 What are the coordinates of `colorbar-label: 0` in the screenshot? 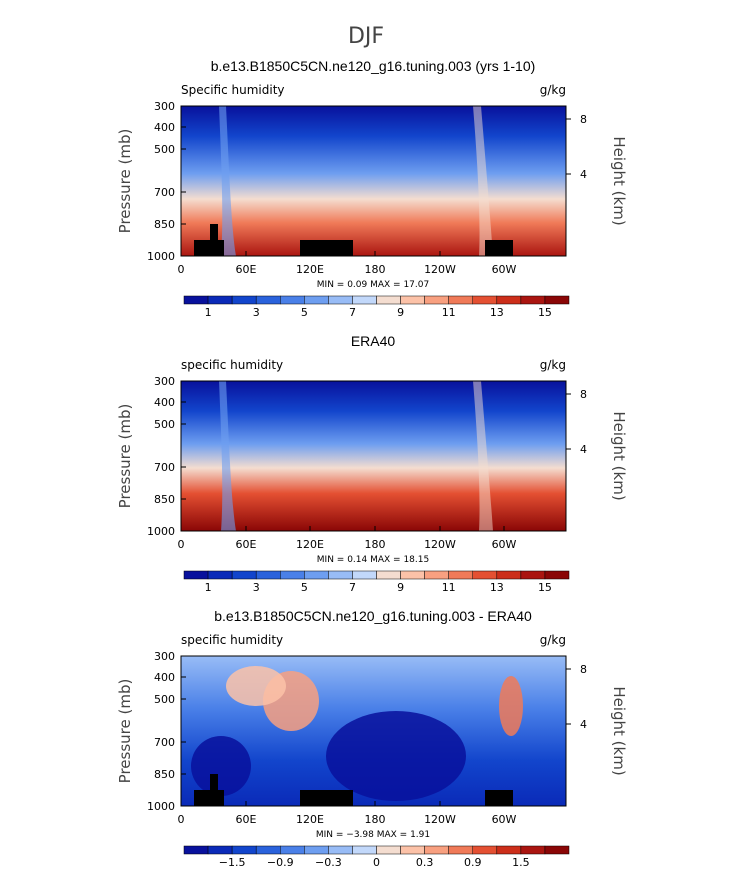 It's located at (376, 862).